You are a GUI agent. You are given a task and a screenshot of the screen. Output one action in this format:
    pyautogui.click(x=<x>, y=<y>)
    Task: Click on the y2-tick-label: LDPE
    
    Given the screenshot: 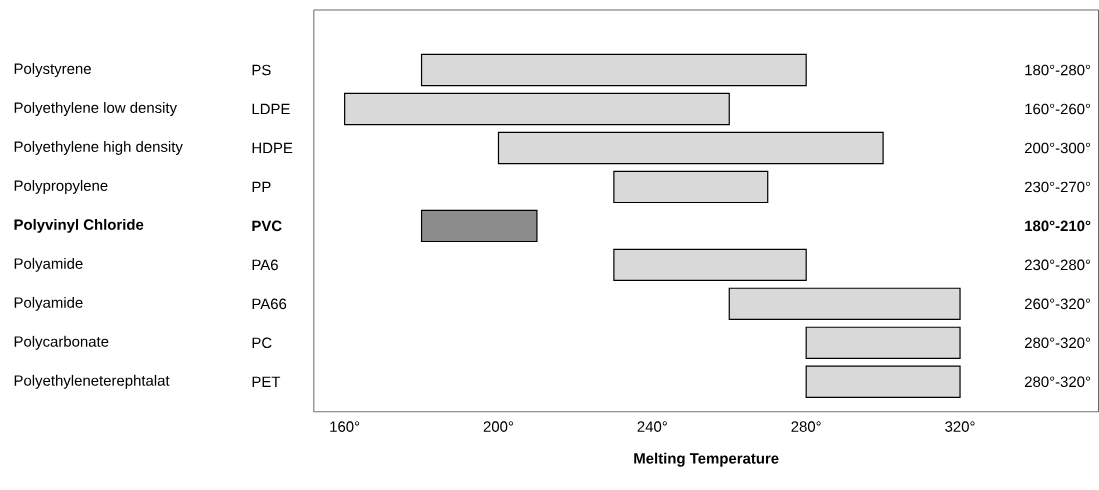 What is the action you would take?
    pyautogui.click(x=271, y=109)
    